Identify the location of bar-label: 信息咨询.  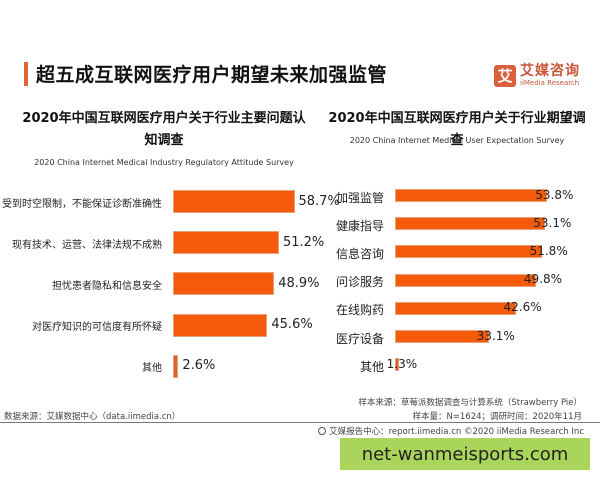
(359, 253).